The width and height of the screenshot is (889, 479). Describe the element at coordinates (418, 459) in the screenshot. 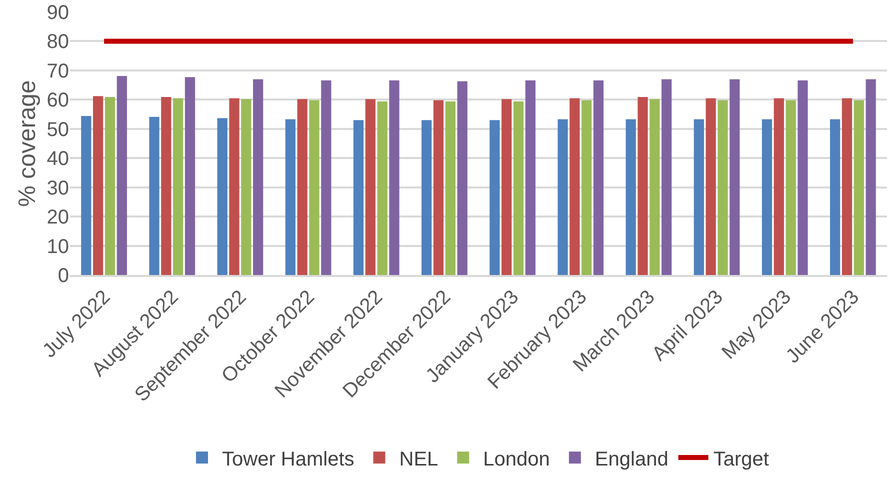

I see `legend-label: NEL` at that location.